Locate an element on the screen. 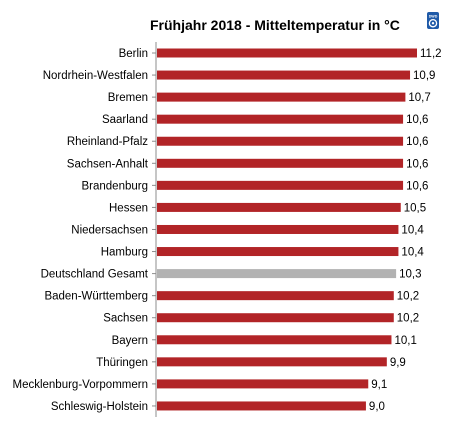 Image resolution: width=465 pixels, height=424 pixels. category-label: Nordrhein-Westfalen is located at coordinates (95, 76).